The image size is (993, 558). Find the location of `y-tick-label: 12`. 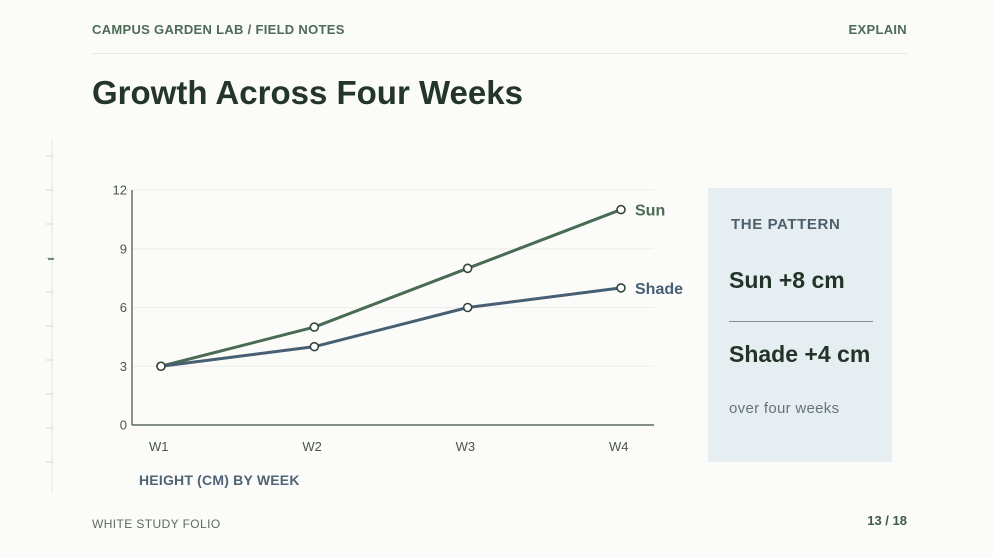

y-tick-label: 12 is located at coordinates (120, 190).